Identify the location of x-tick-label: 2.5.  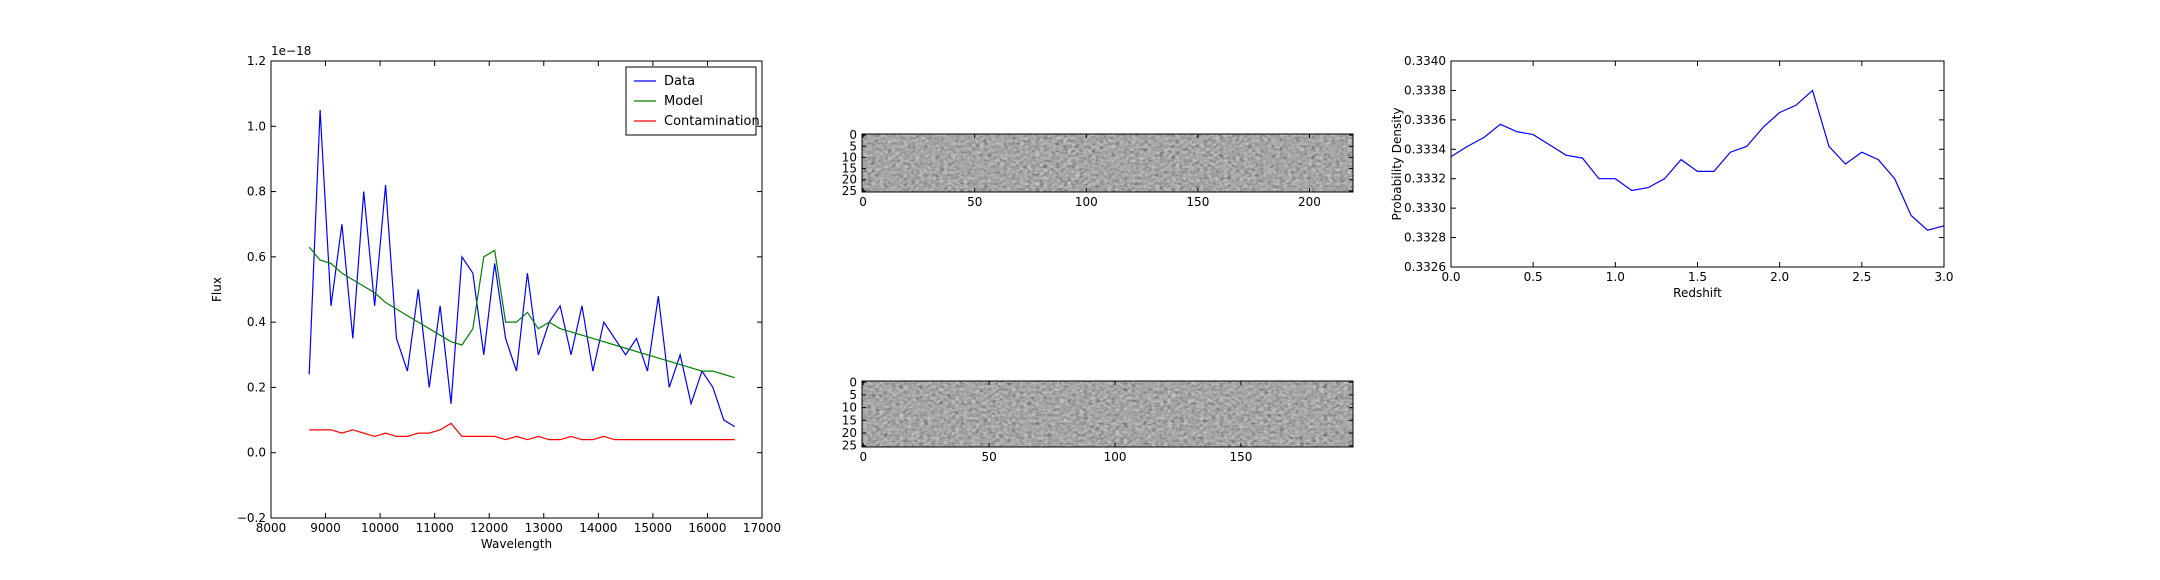
(1861, 277).